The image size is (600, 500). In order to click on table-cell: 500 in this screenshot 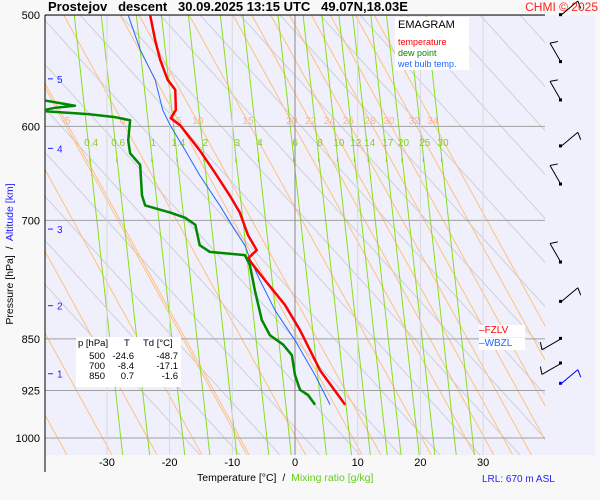, I will do `click(97, 356)`.